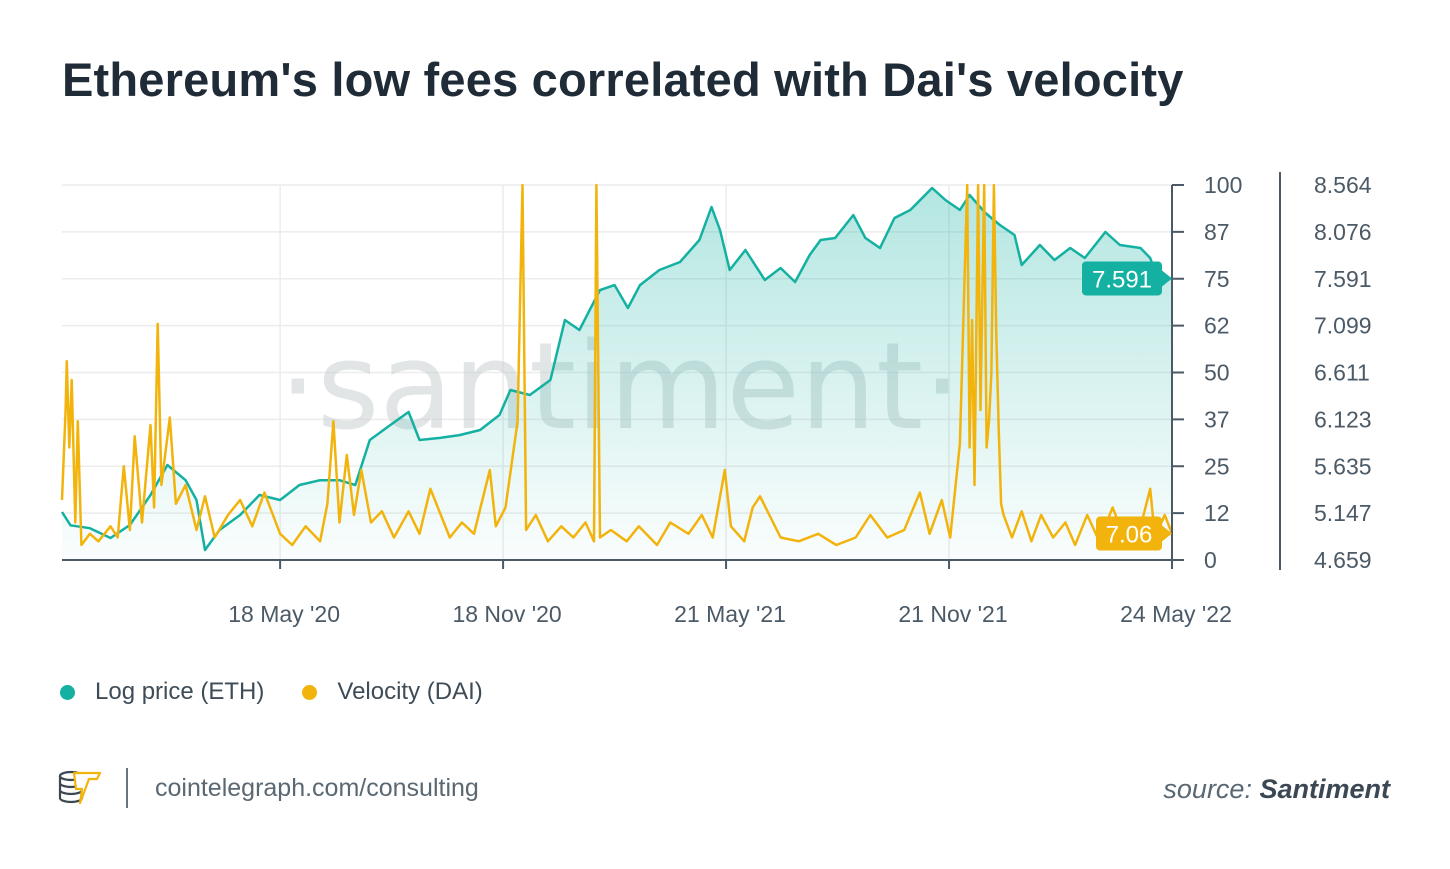 The width and height of the screenshot is (1450, 869). I want to click on badge-value: 7.591, so click(1122, 279).